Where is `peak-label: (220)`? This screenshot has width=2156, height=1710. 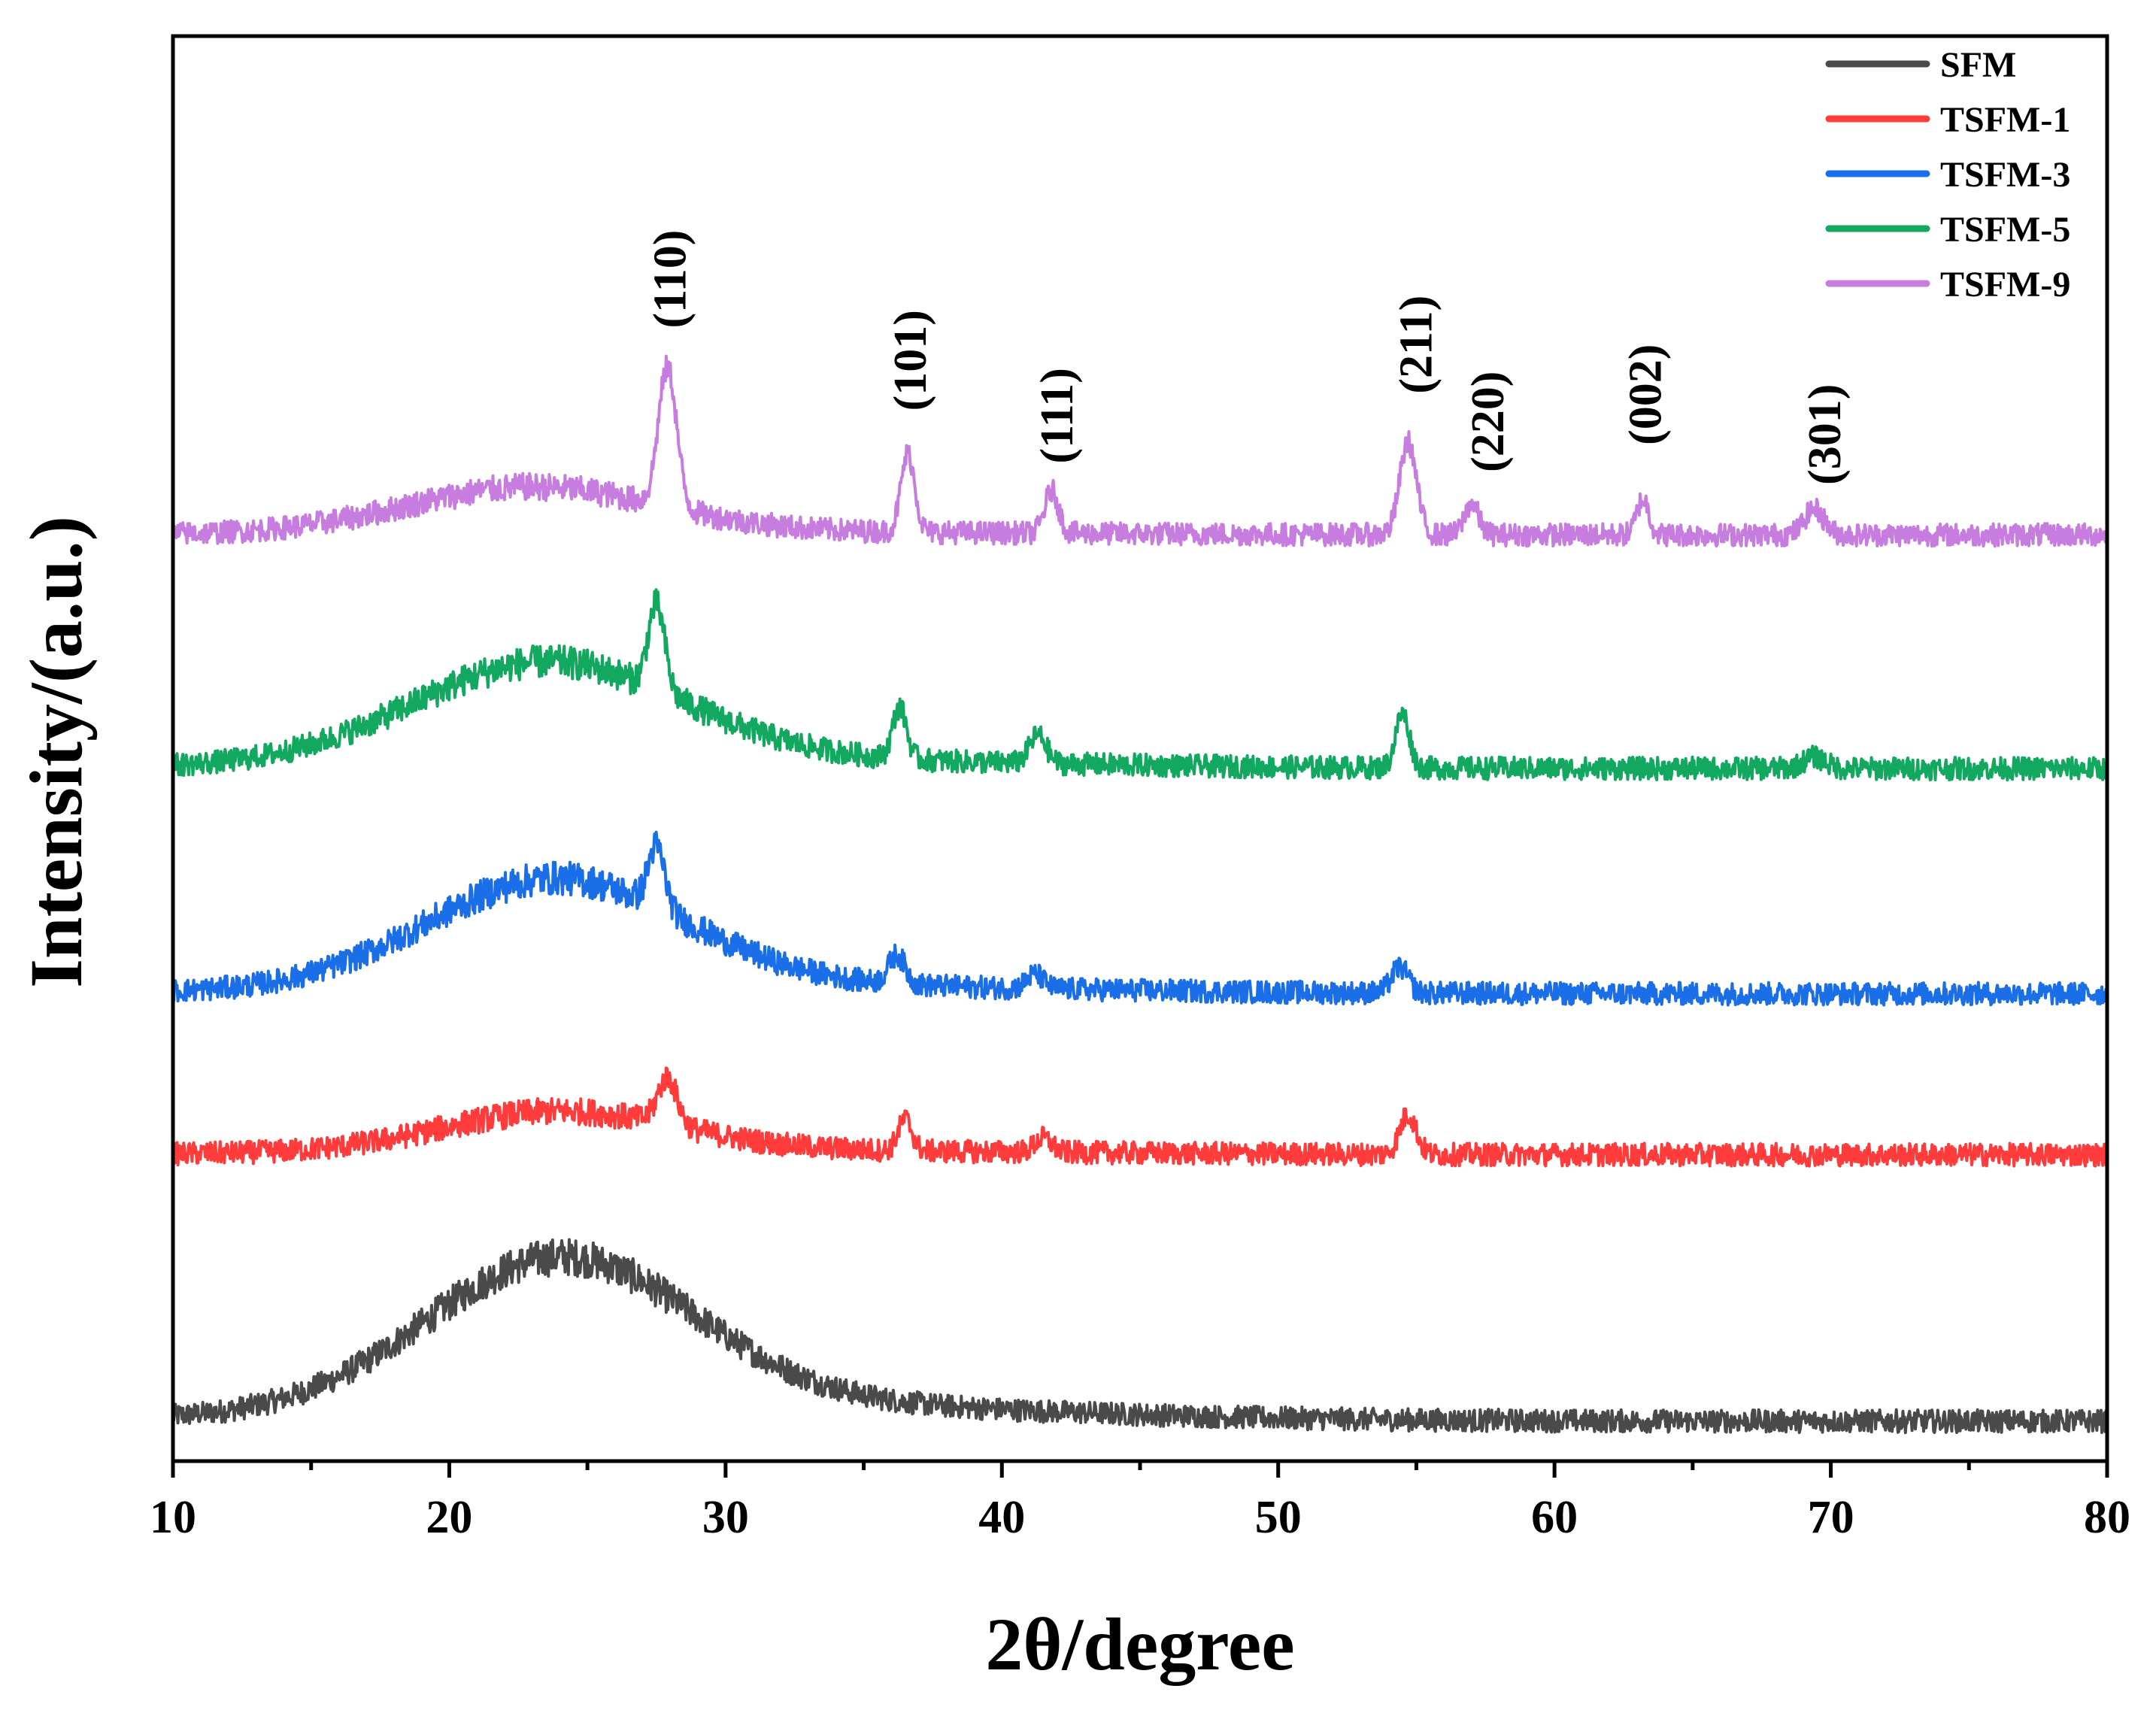
peak-label: (220) is located at coordinates (1488, 421).